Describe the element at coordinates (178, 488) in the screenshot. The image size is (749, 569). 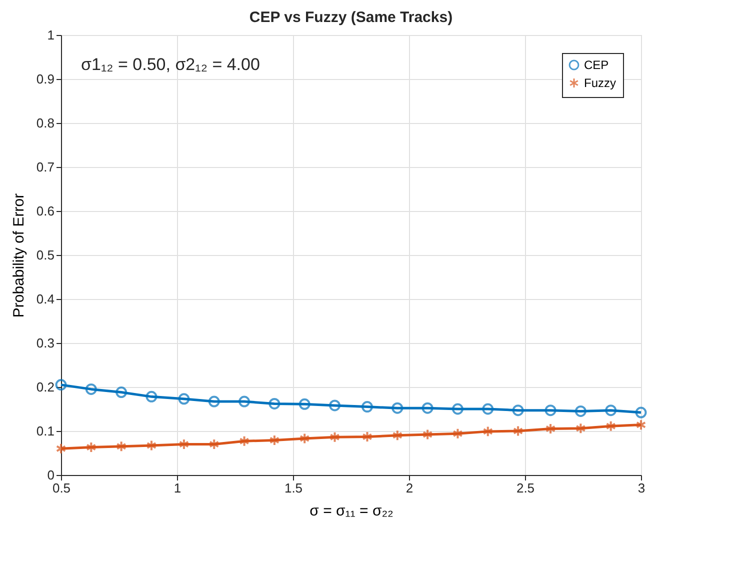
I see `x-tick-label: 1` at that location.